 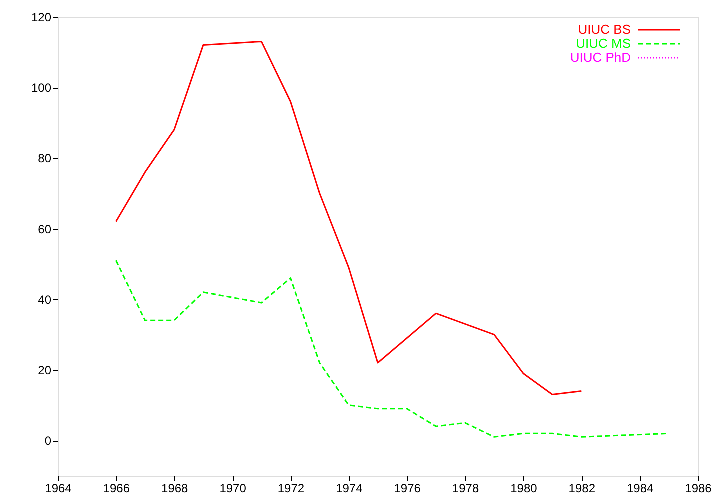 What do you see at coordinates (582, 489) in the screenshot?
I see `x-tick-label: 1982` at bounding box center [582, 489].